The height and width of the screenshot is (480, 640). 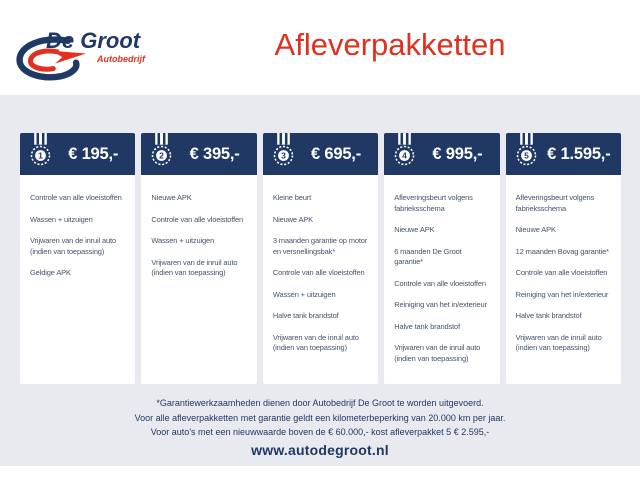 I want to click on package-header: 3 € 695,-, so click(x=320, y=154).